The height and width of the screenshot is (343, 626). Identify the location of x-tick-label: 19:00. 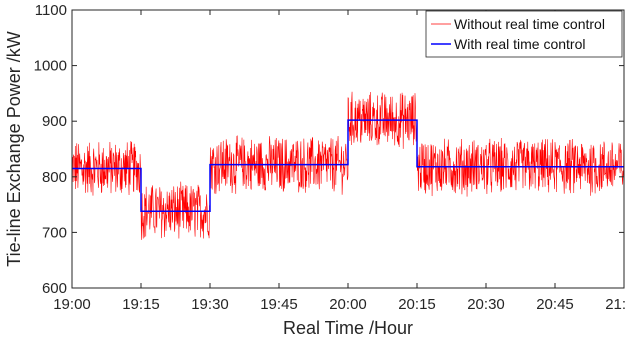
(72, 304).